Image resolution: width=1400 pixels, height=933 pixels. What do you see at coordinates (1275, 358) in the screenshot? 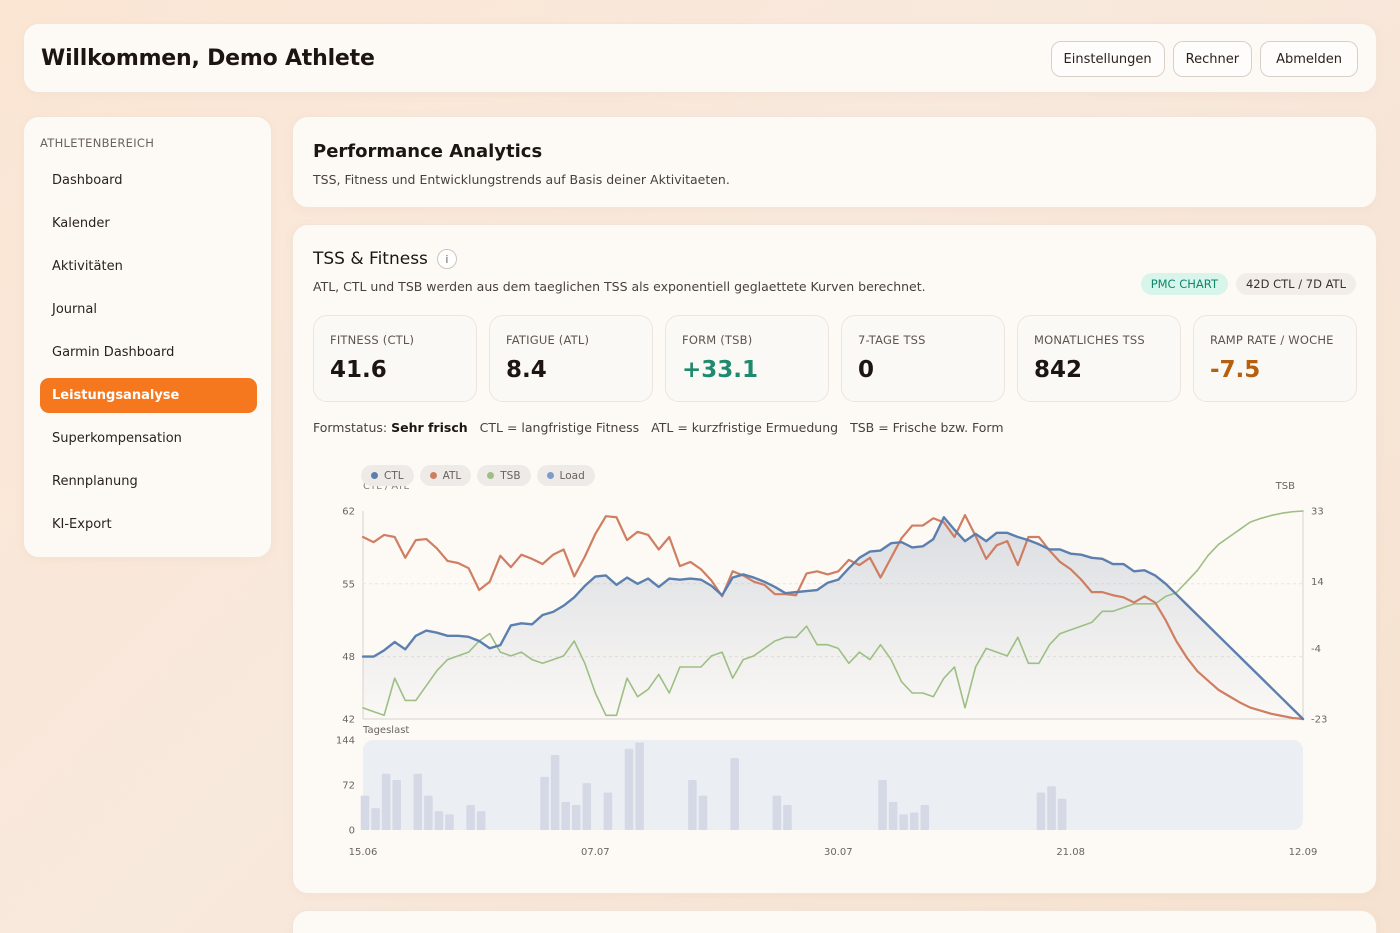
I see `kpi-ramp-rate: RAMP RATE / WOCHE -7.5` at bounding box center [1275, 358].